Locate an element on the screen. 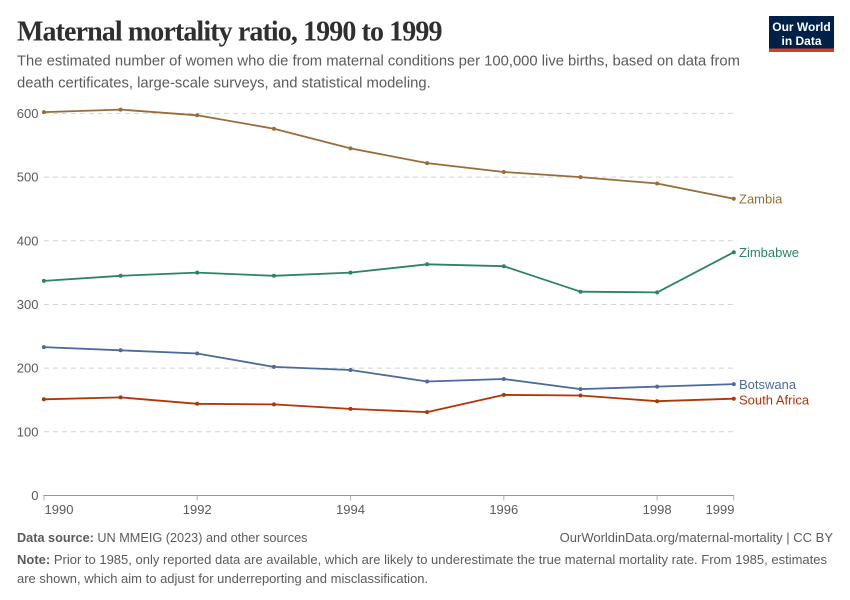  svg-text: 600 is located at coordinates (28, 113).